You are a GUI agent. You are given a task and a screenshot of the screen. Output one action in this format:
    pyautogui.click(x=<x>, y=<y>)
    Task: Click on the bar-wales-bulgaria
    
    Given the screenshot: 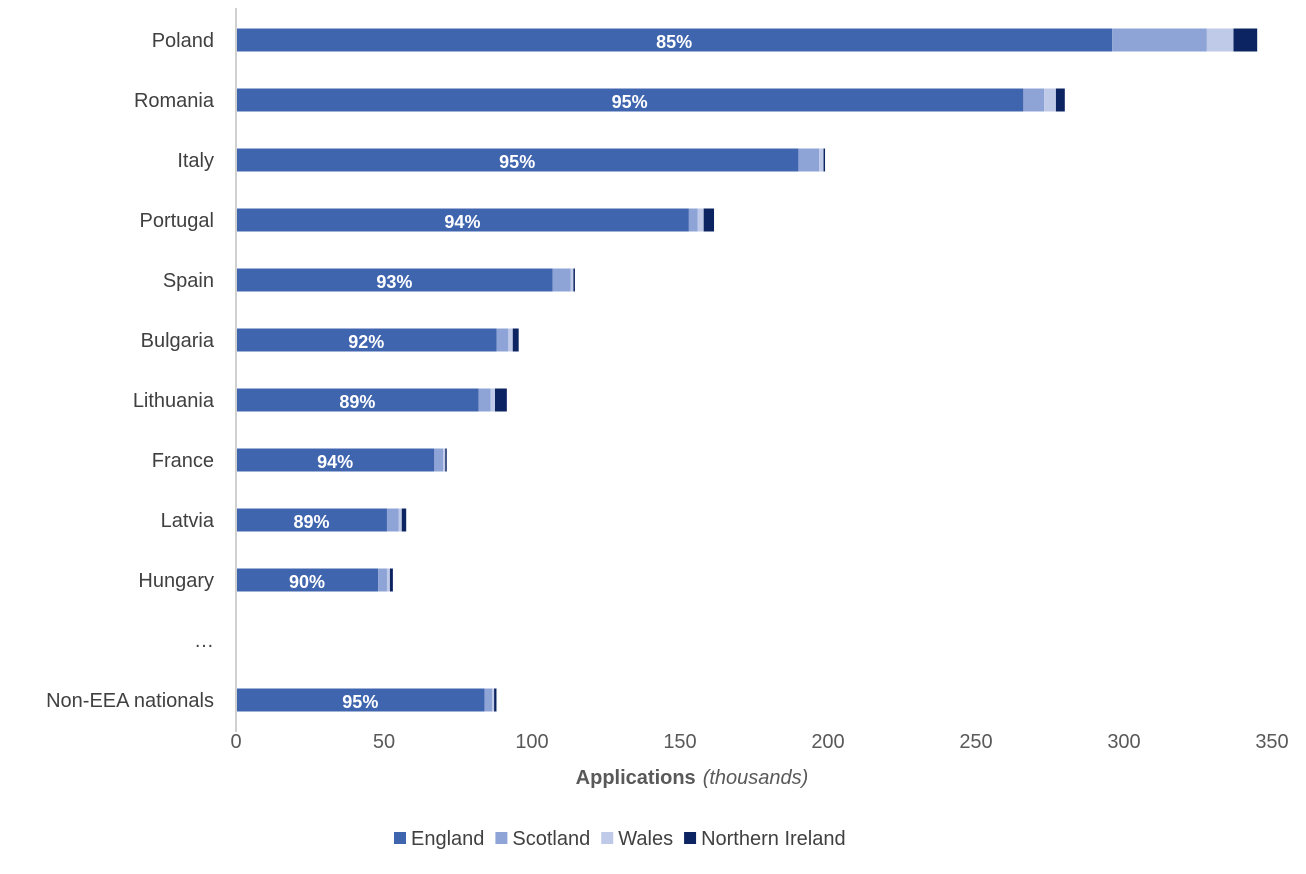 What is the action you would take?
    pyautogui.click(x=510, y=340)
    